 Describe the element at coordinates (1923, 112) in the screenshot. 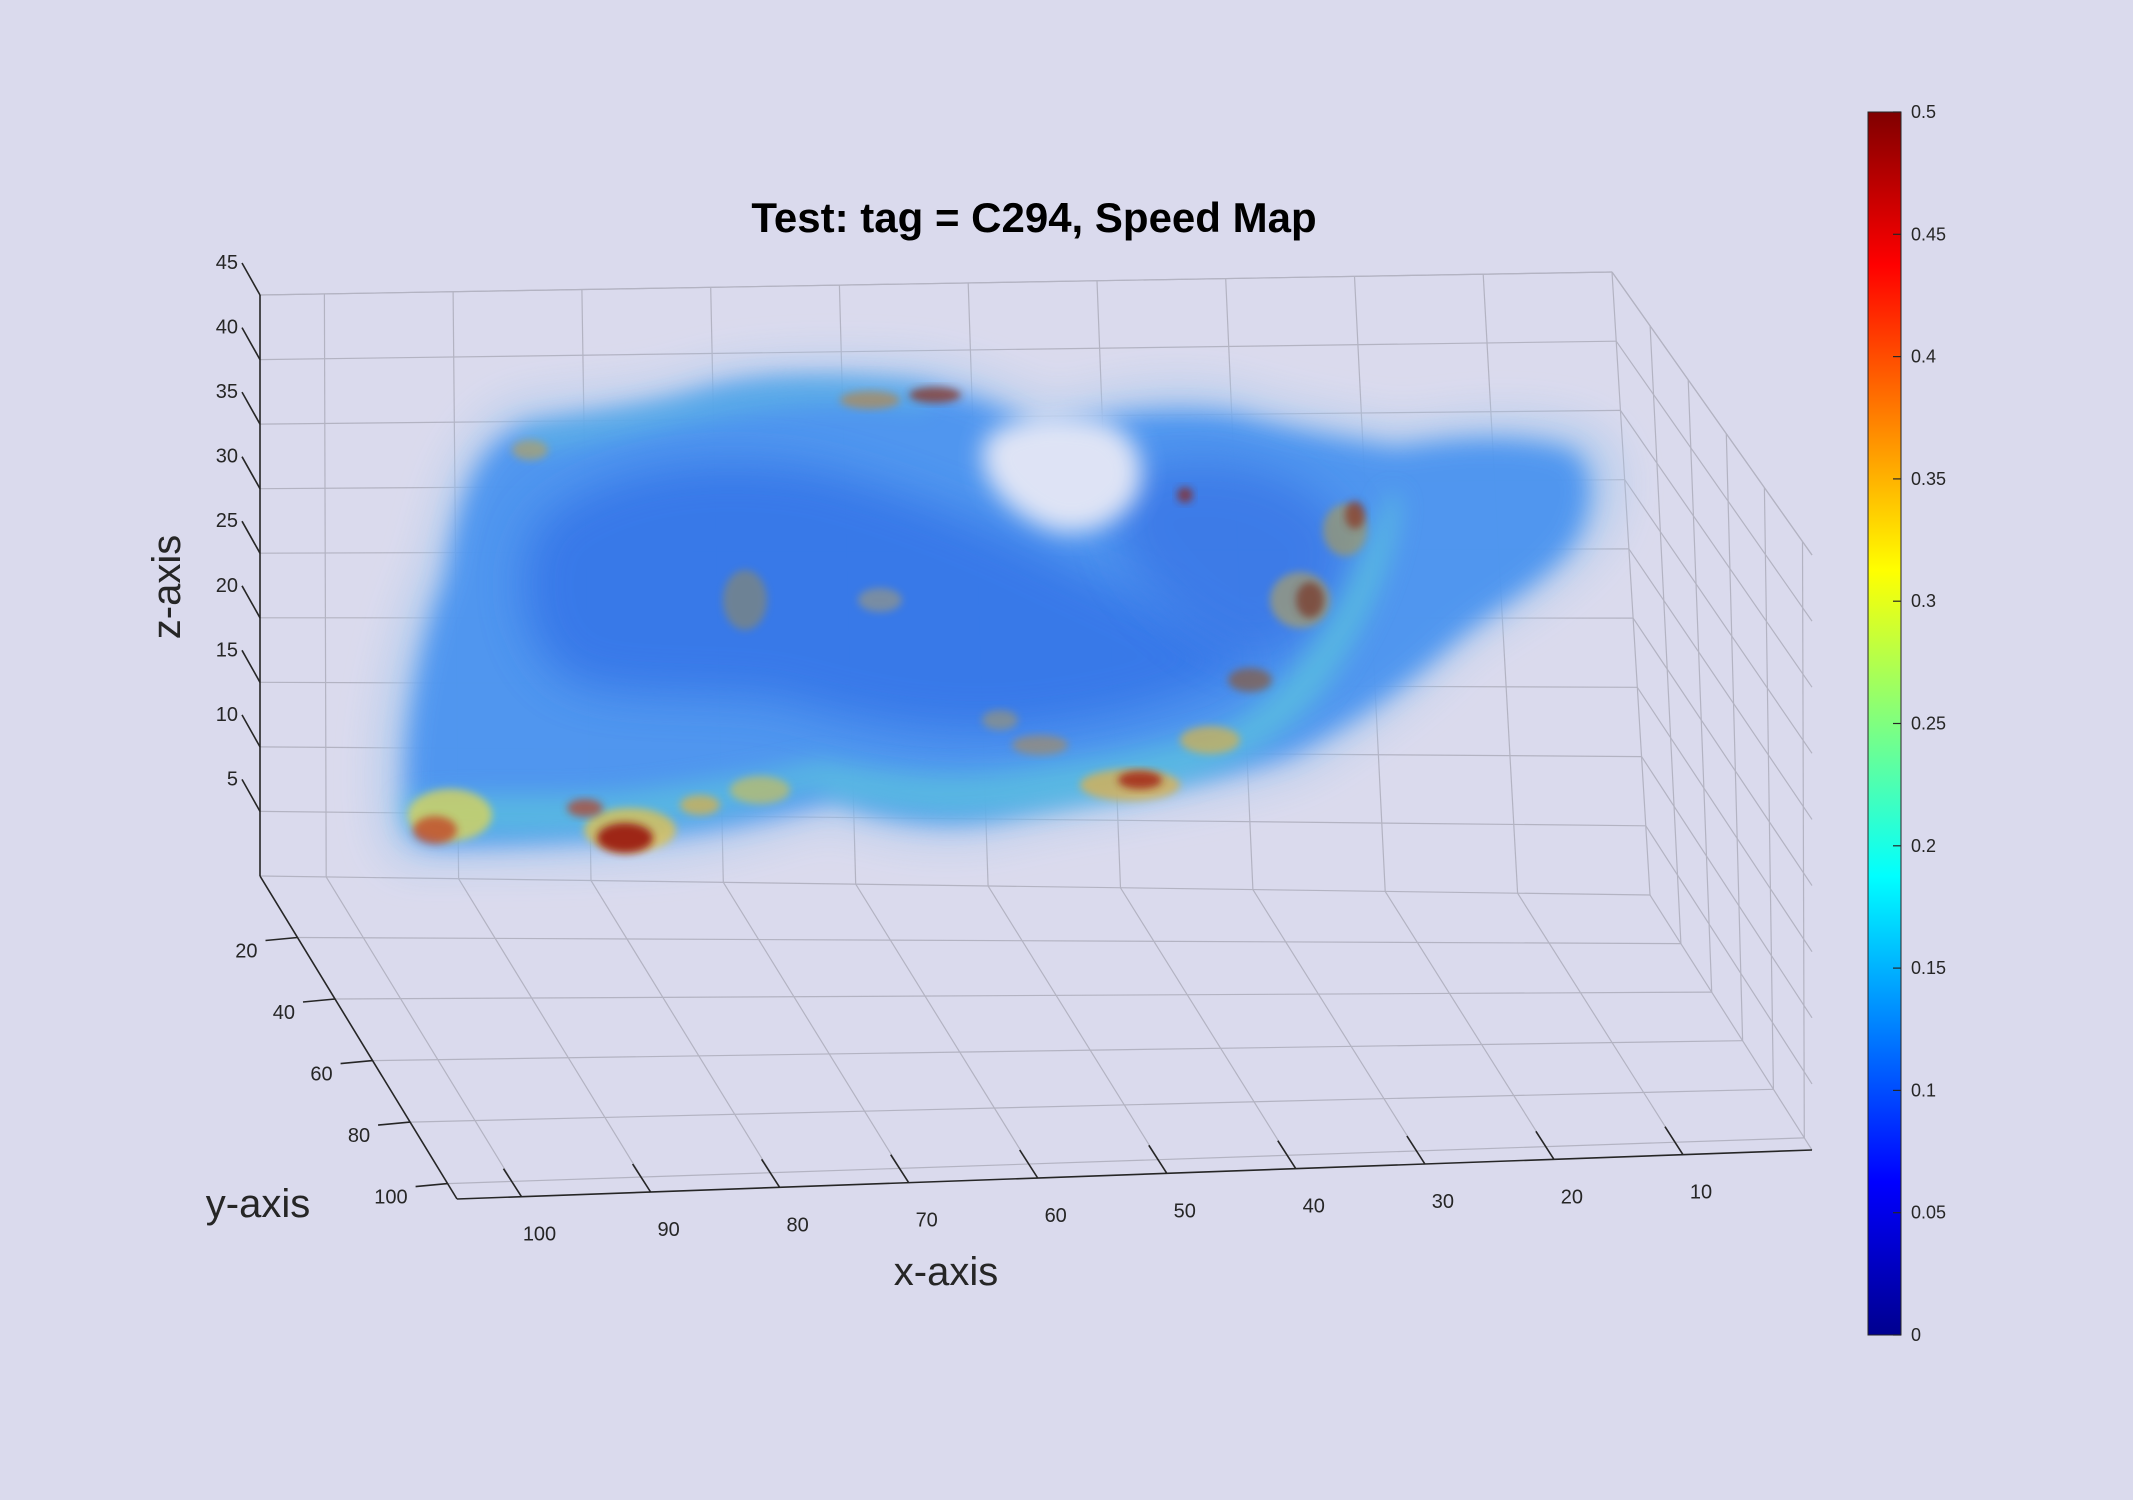

I see `colorbar-tick-label: 0.5` at that location.